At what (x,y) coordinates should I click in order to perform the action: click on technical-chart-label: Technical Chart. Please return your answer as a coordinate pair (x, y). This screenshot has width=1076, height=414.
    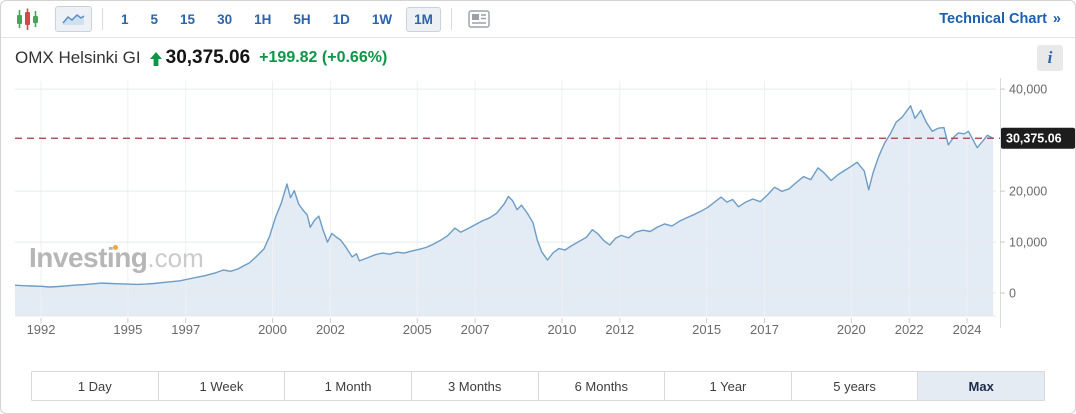
    Looking at the image, I should click on (993, 19).